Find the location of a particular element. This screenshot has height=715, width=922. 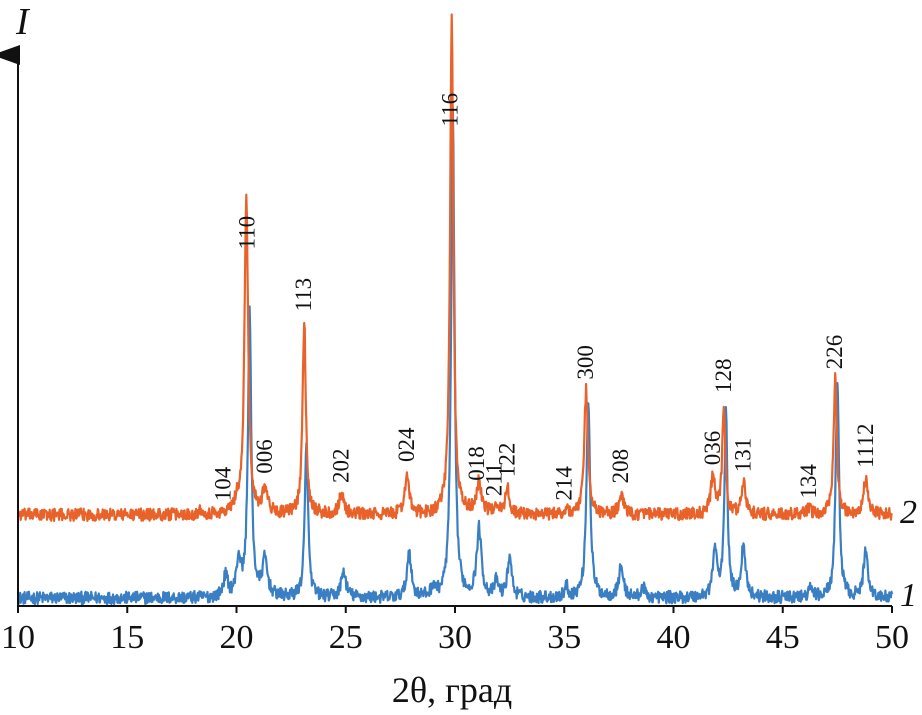

series-label-layer: 12 is located at coordinates (908, 554).